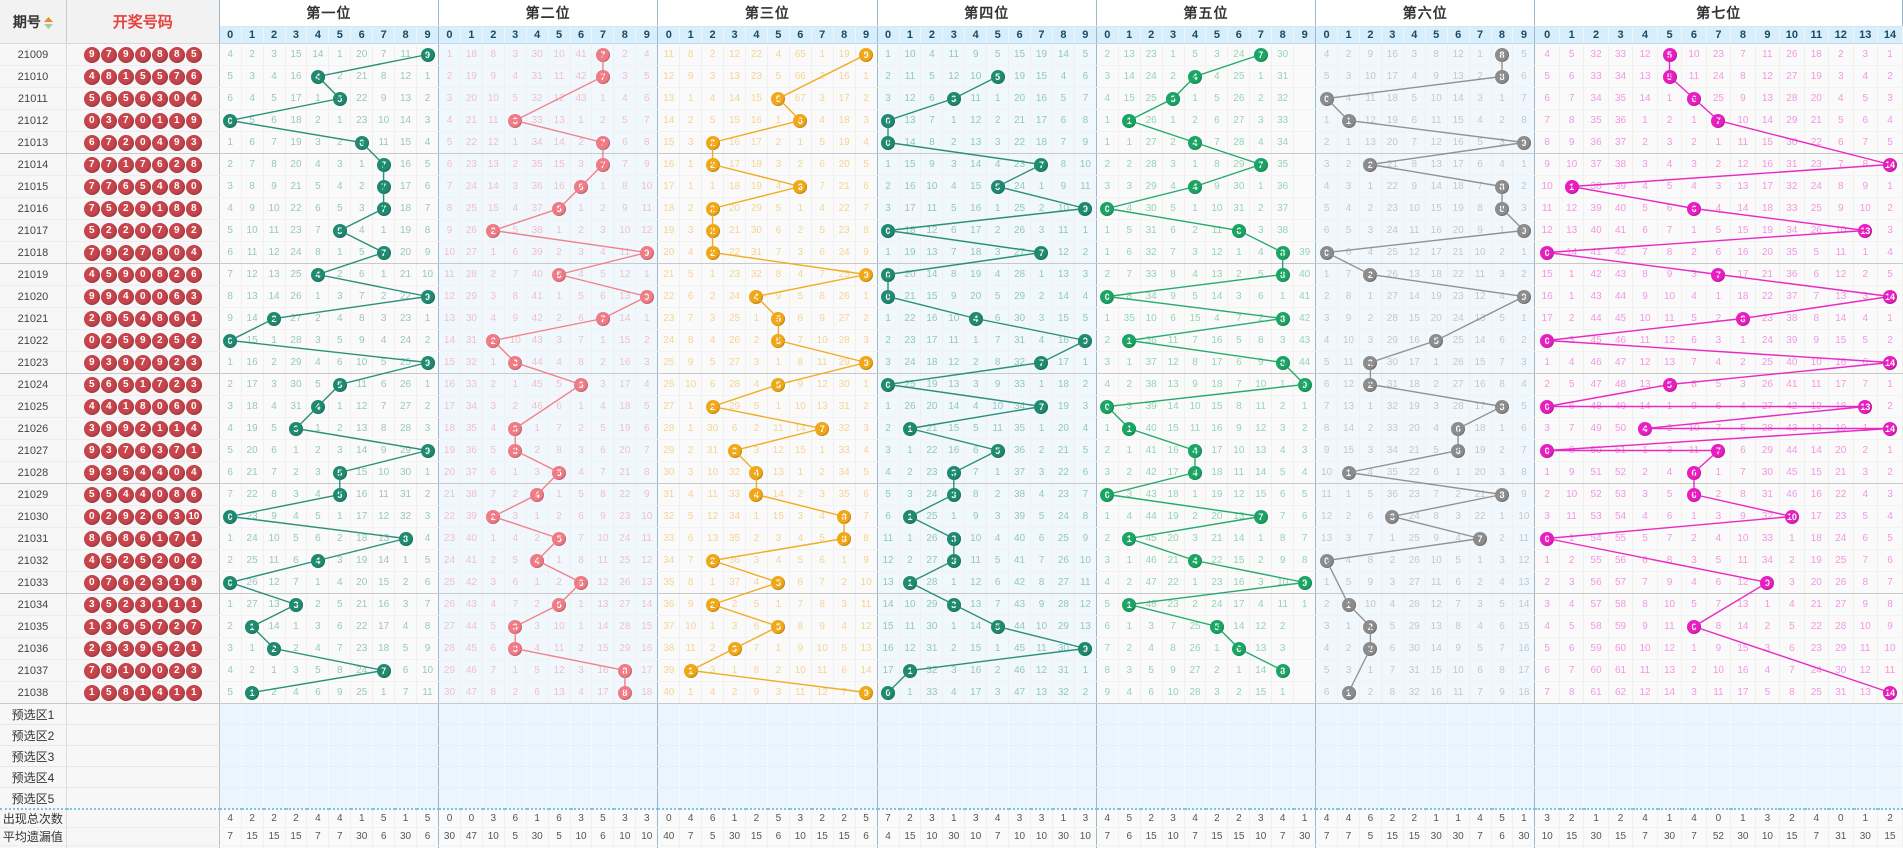  What do you see at coordinates (932, 670) in the screenshot?
I see `missing-cell: 32` at bounding box center [932, 670].